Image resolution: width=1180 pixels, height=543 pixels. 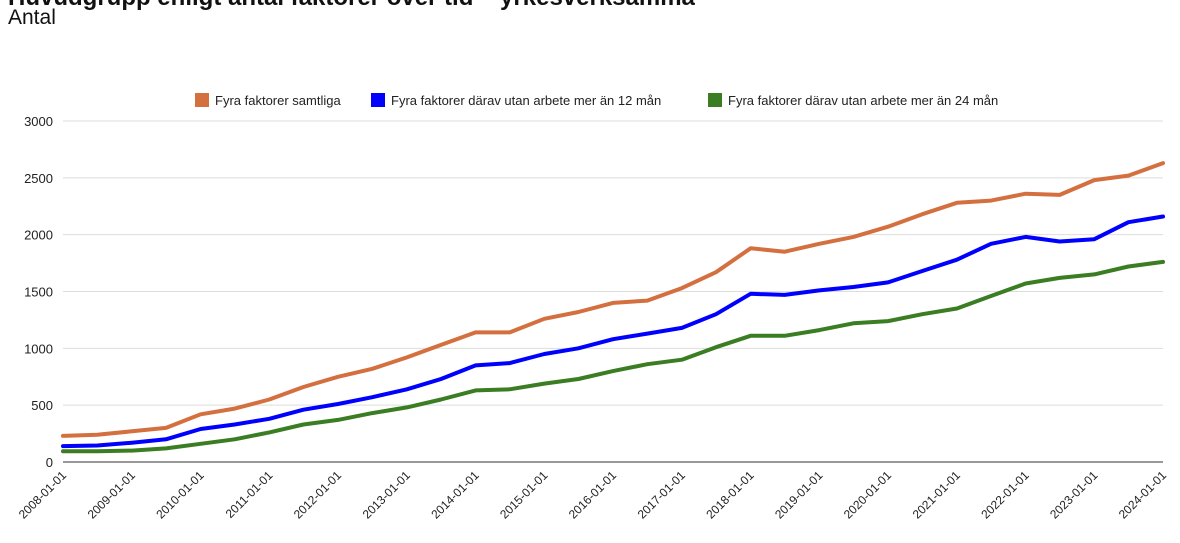 What do you see at coordinates (38, 235) in the screenshot?
I see `y-tick-label: 2000` at bounding box center [38, 235].